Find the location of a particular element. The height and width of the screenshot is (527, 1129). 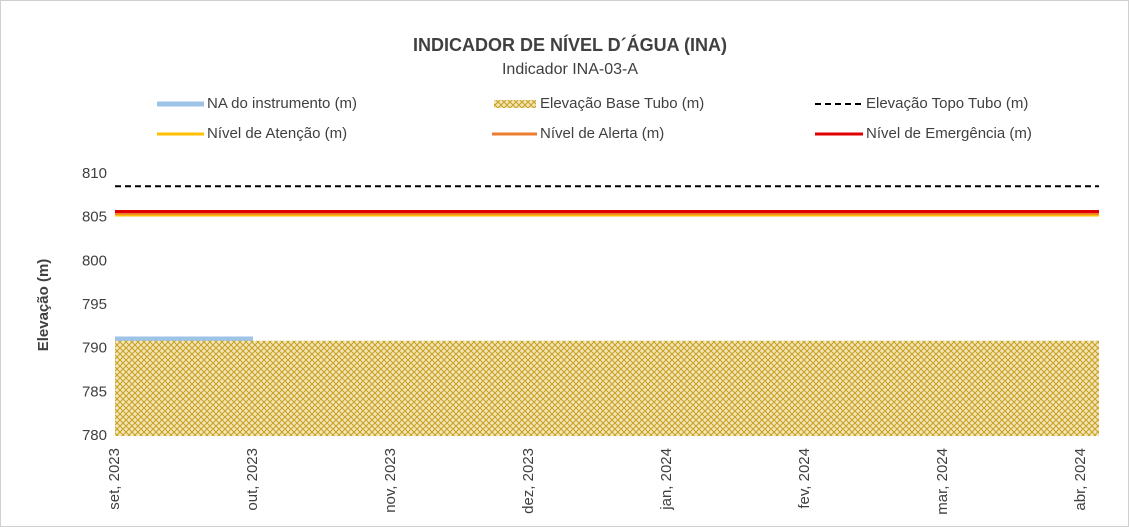

legend-label: Elevação Base Tubo (m) is located at coordinates (622, 103).